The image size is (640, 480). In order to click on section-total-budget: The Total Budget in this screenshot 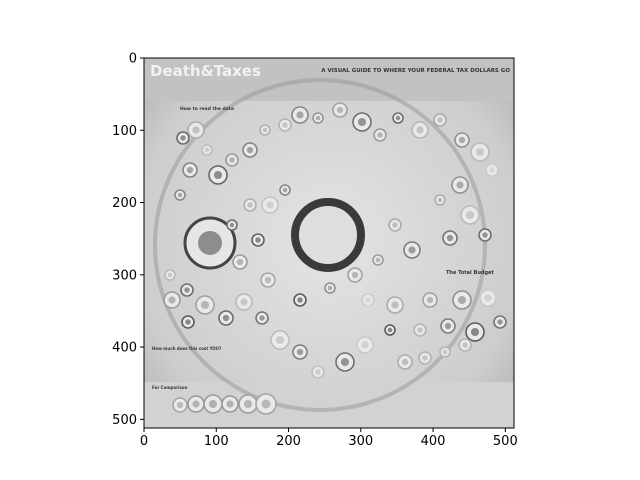, I will do `click(470, 273)`.